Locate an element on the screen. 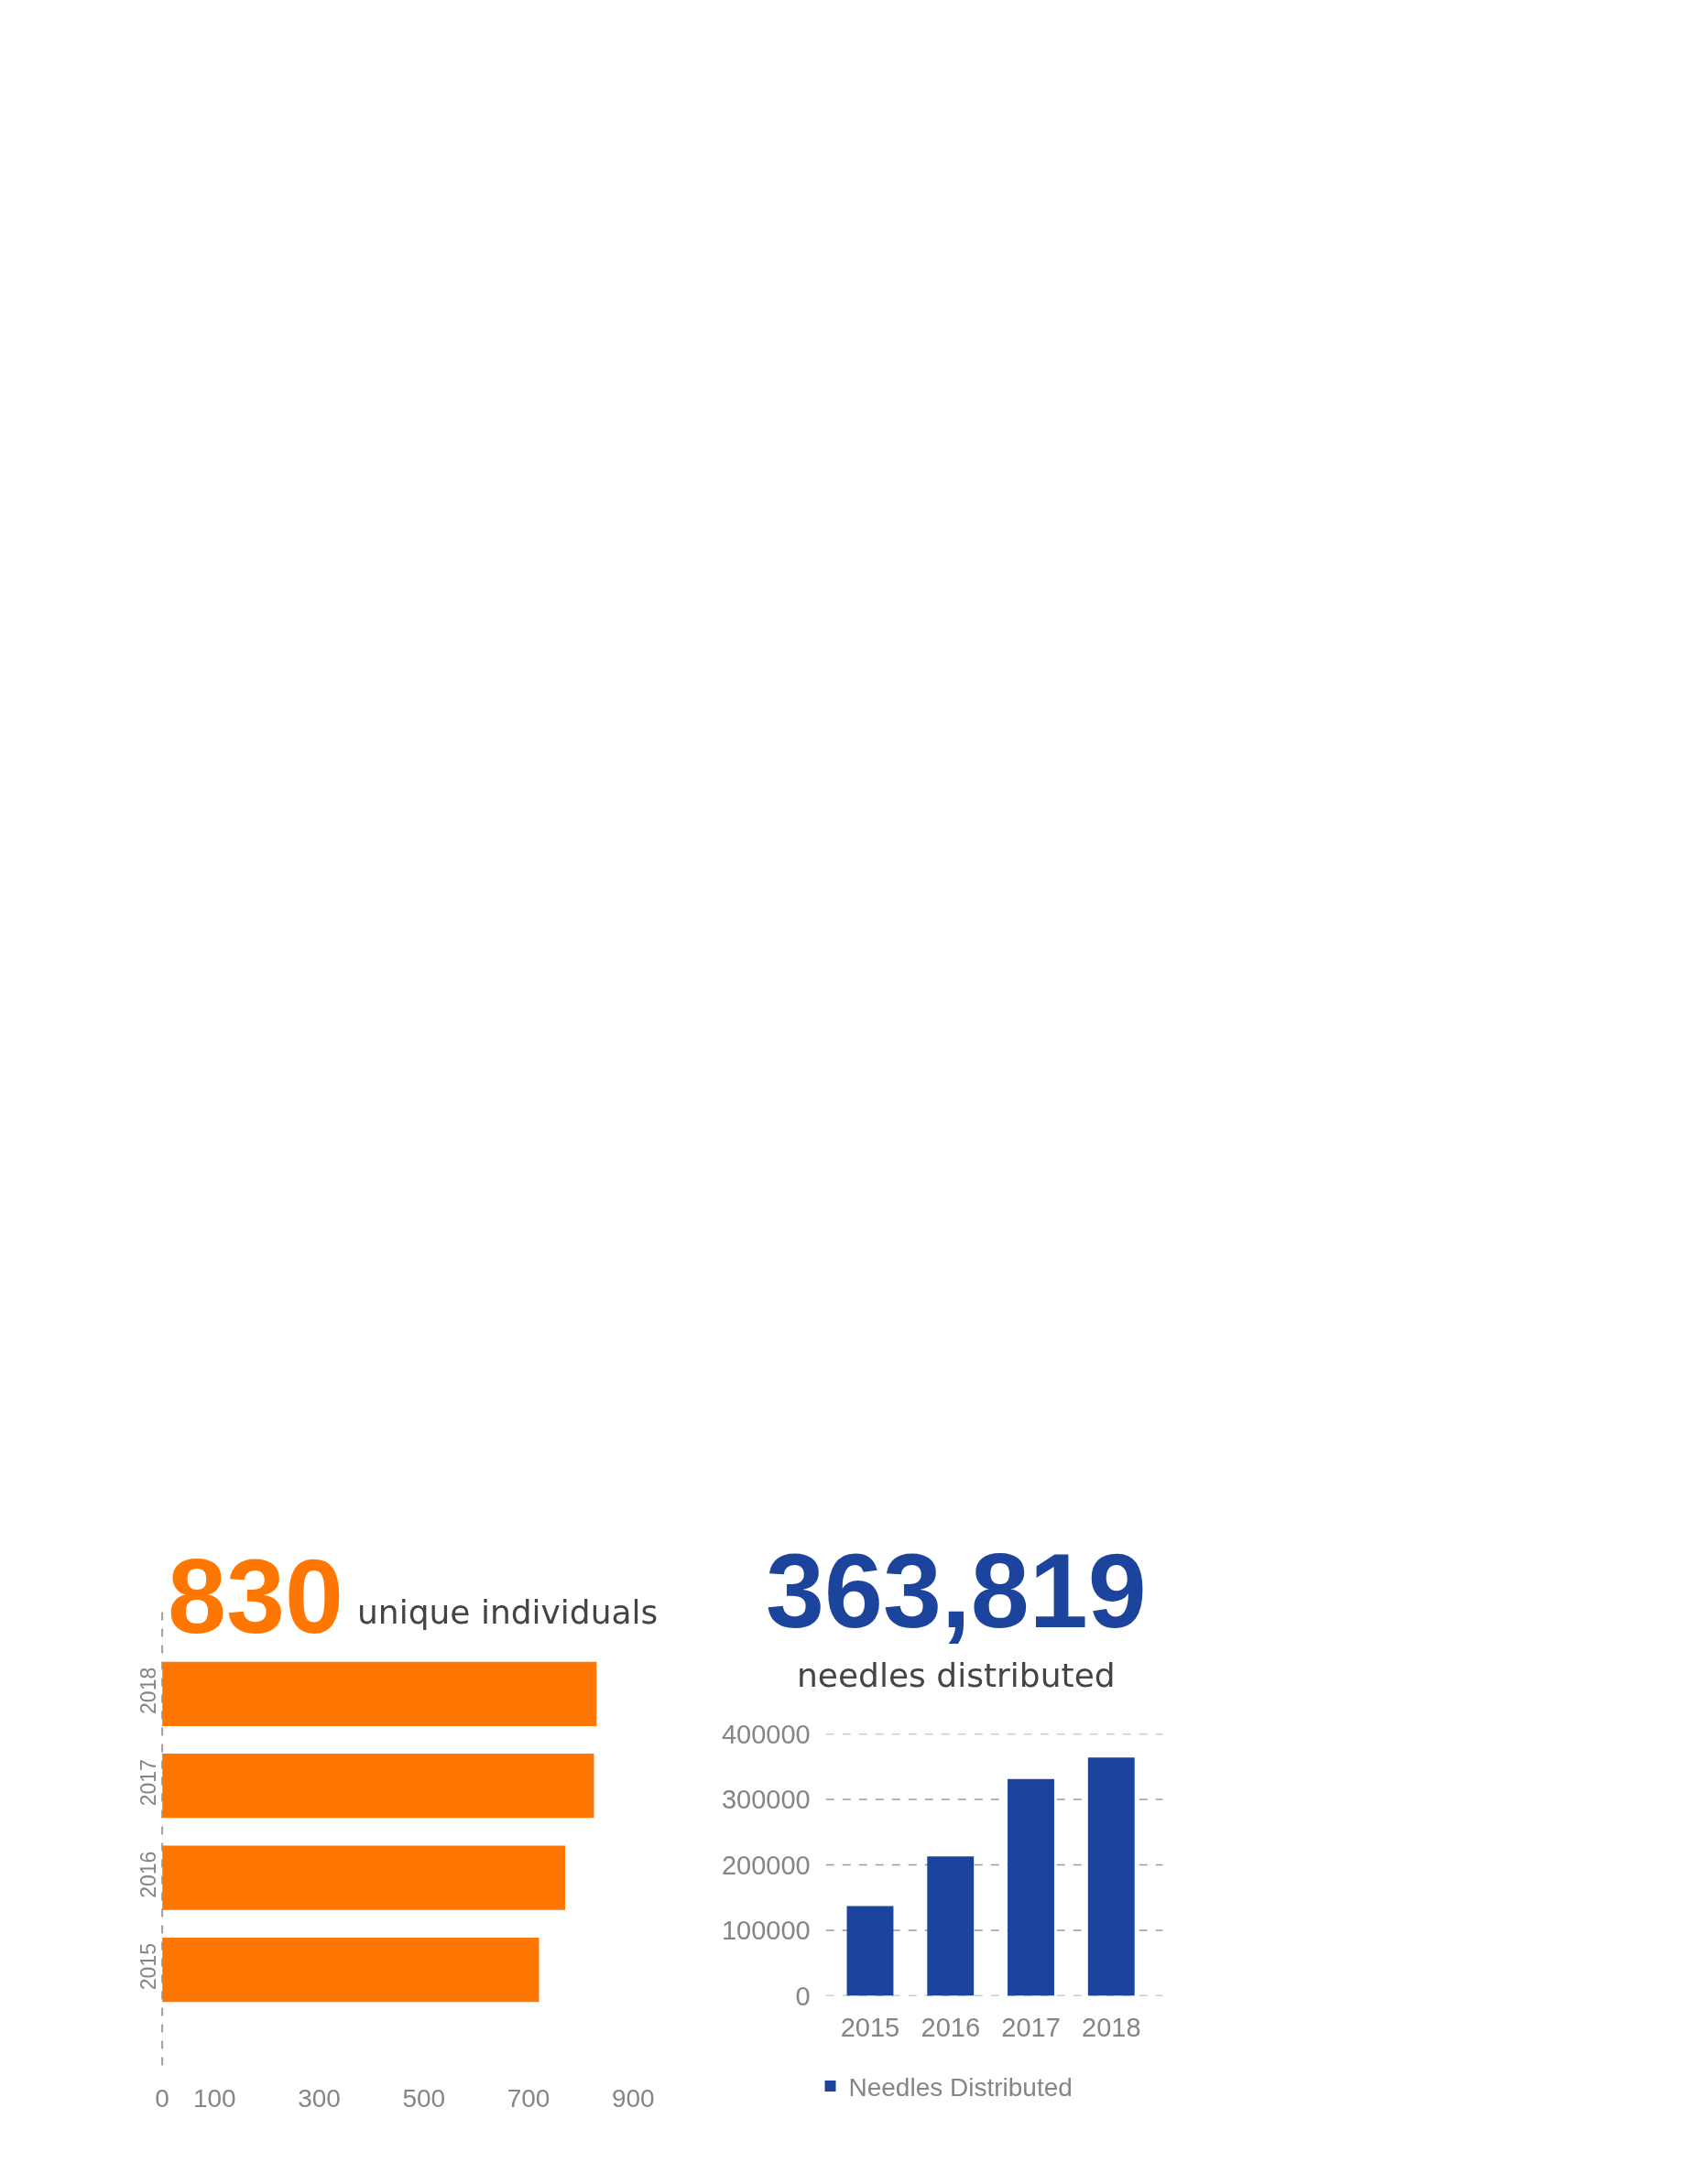  y-tick-label: 2016 is located at coordinates (148, 1874).